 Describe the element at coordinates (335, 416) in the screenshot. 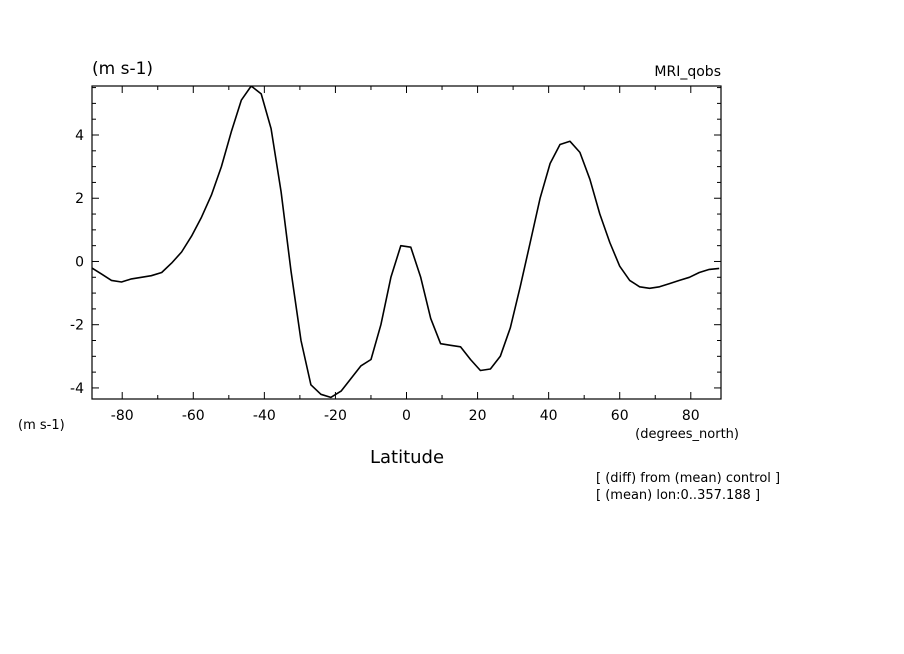

I see `x-tick-label: -20` at that location.